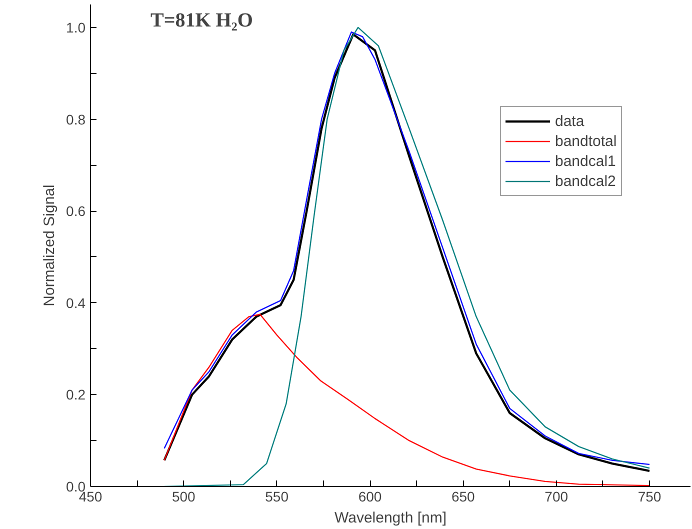 Image resolution: width=692 pixels, height=529 pixels. I want to click on x-tick-label: 700, so click(556, 496).